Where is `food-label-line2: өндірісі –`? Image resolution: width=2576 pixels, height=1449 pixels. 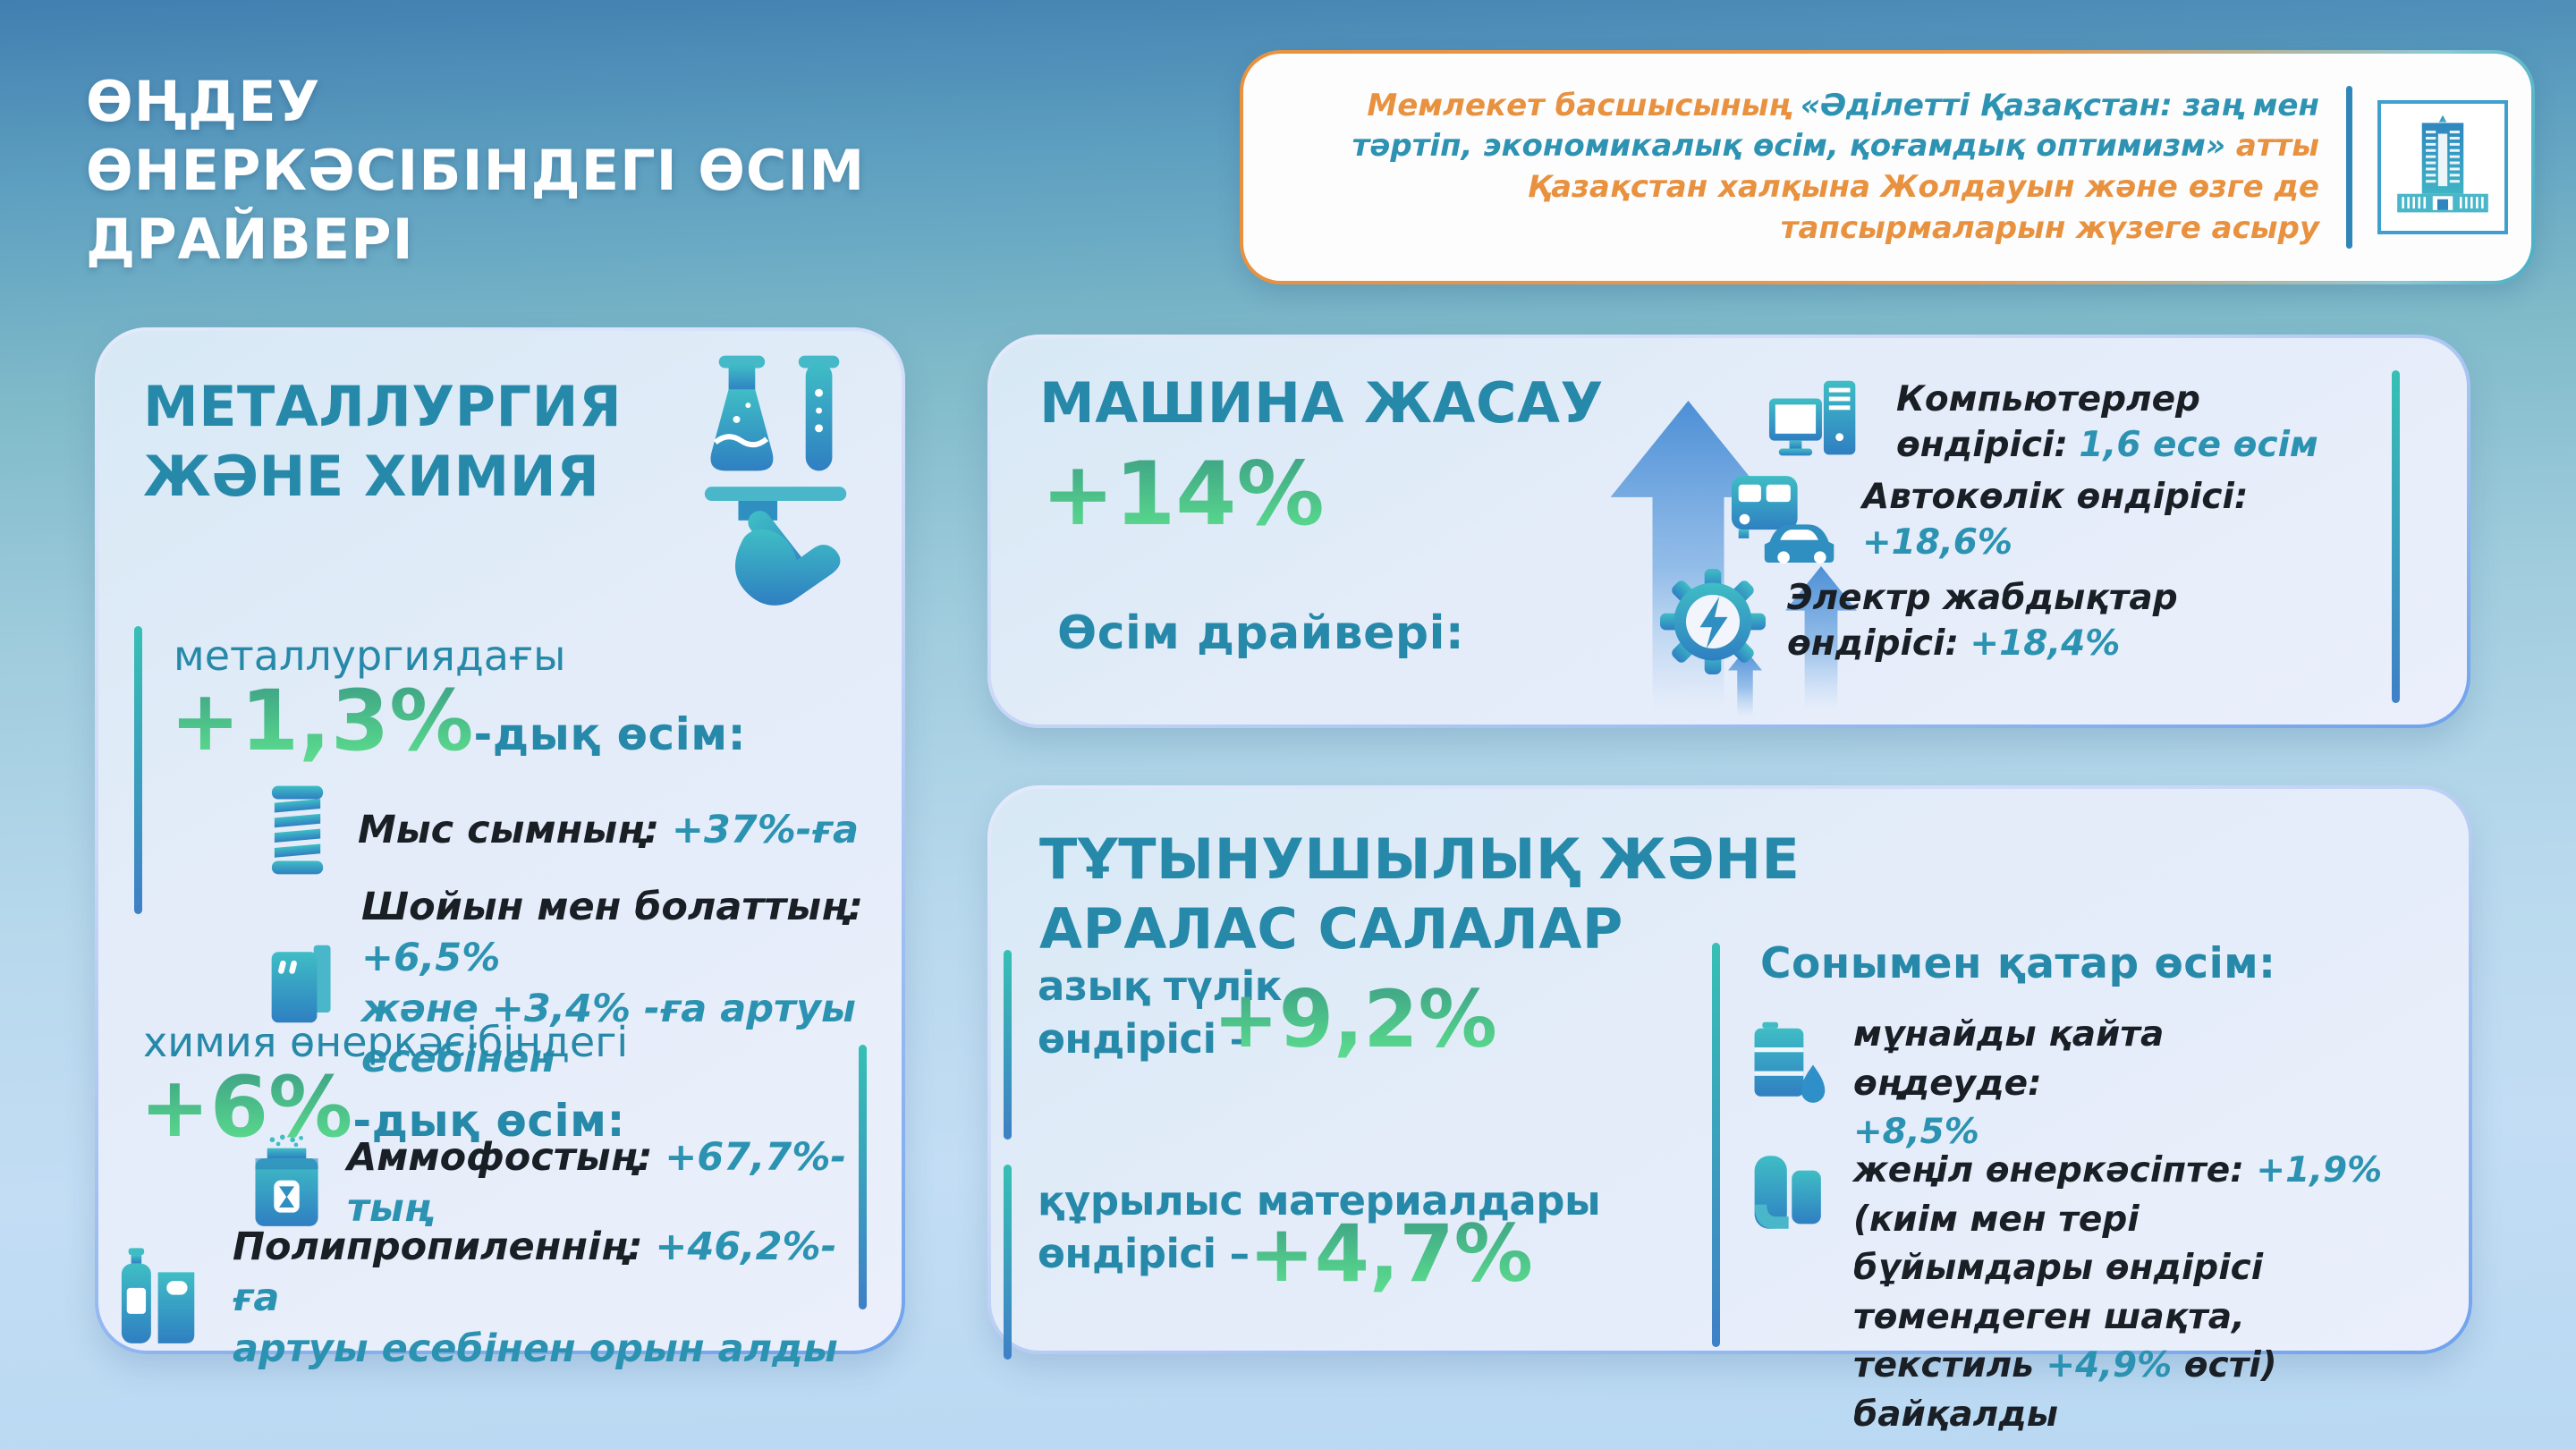 food-label-line2: өндірісі – is located at coordinates (1144, 1038).